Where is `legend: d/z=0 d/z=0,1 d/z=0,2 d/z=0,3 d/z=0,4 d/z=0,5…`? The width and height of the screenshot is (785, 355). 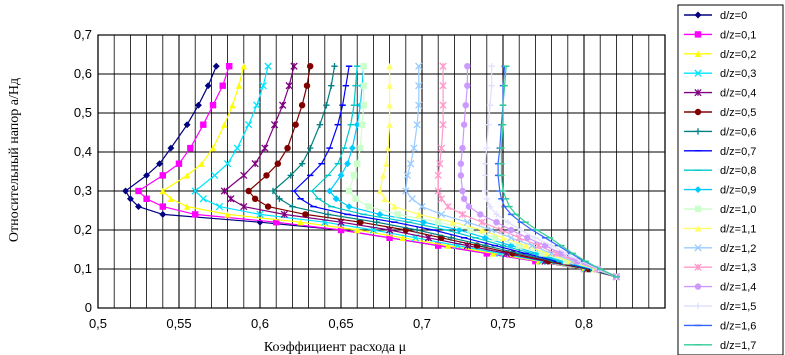
legend: d/z=0 d/z=0,1 d/z=0,2 d/z=0,3 d/z=0,4 d/z=0,5… is located at coordinates (730, 179).